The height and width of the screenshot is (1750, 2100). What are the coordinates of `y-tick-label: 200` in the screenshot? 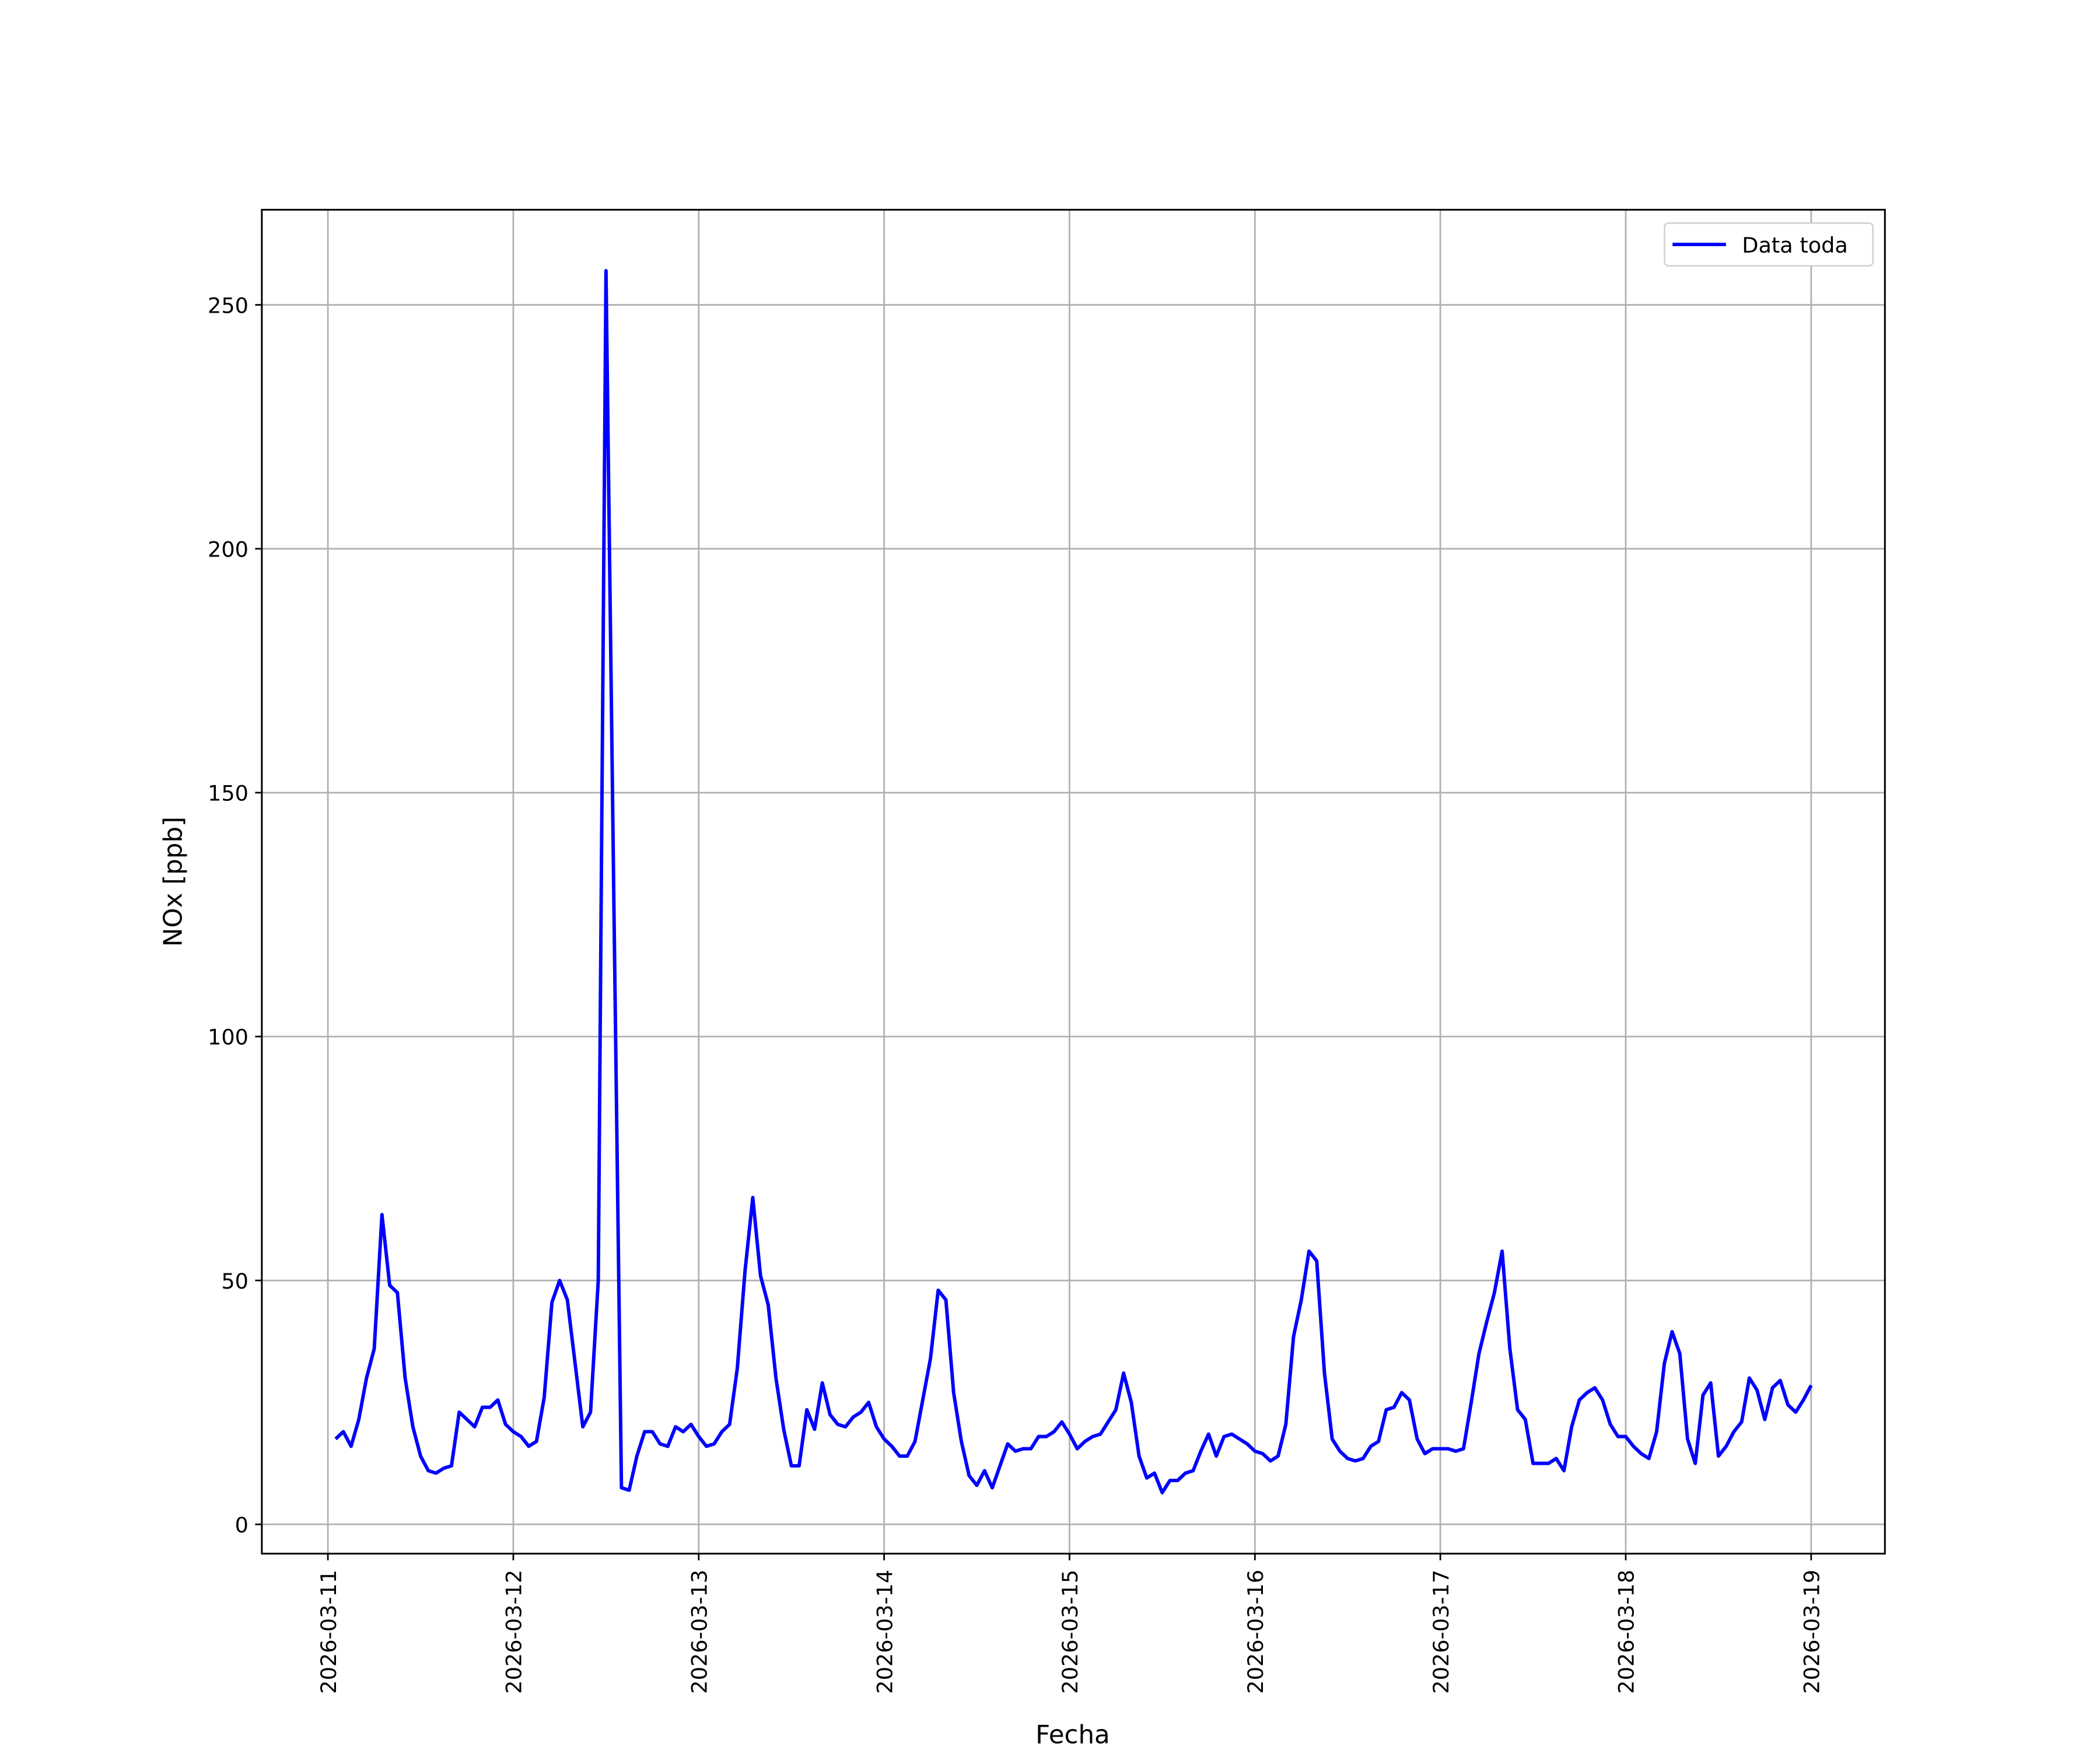 It's located at (228, 549).